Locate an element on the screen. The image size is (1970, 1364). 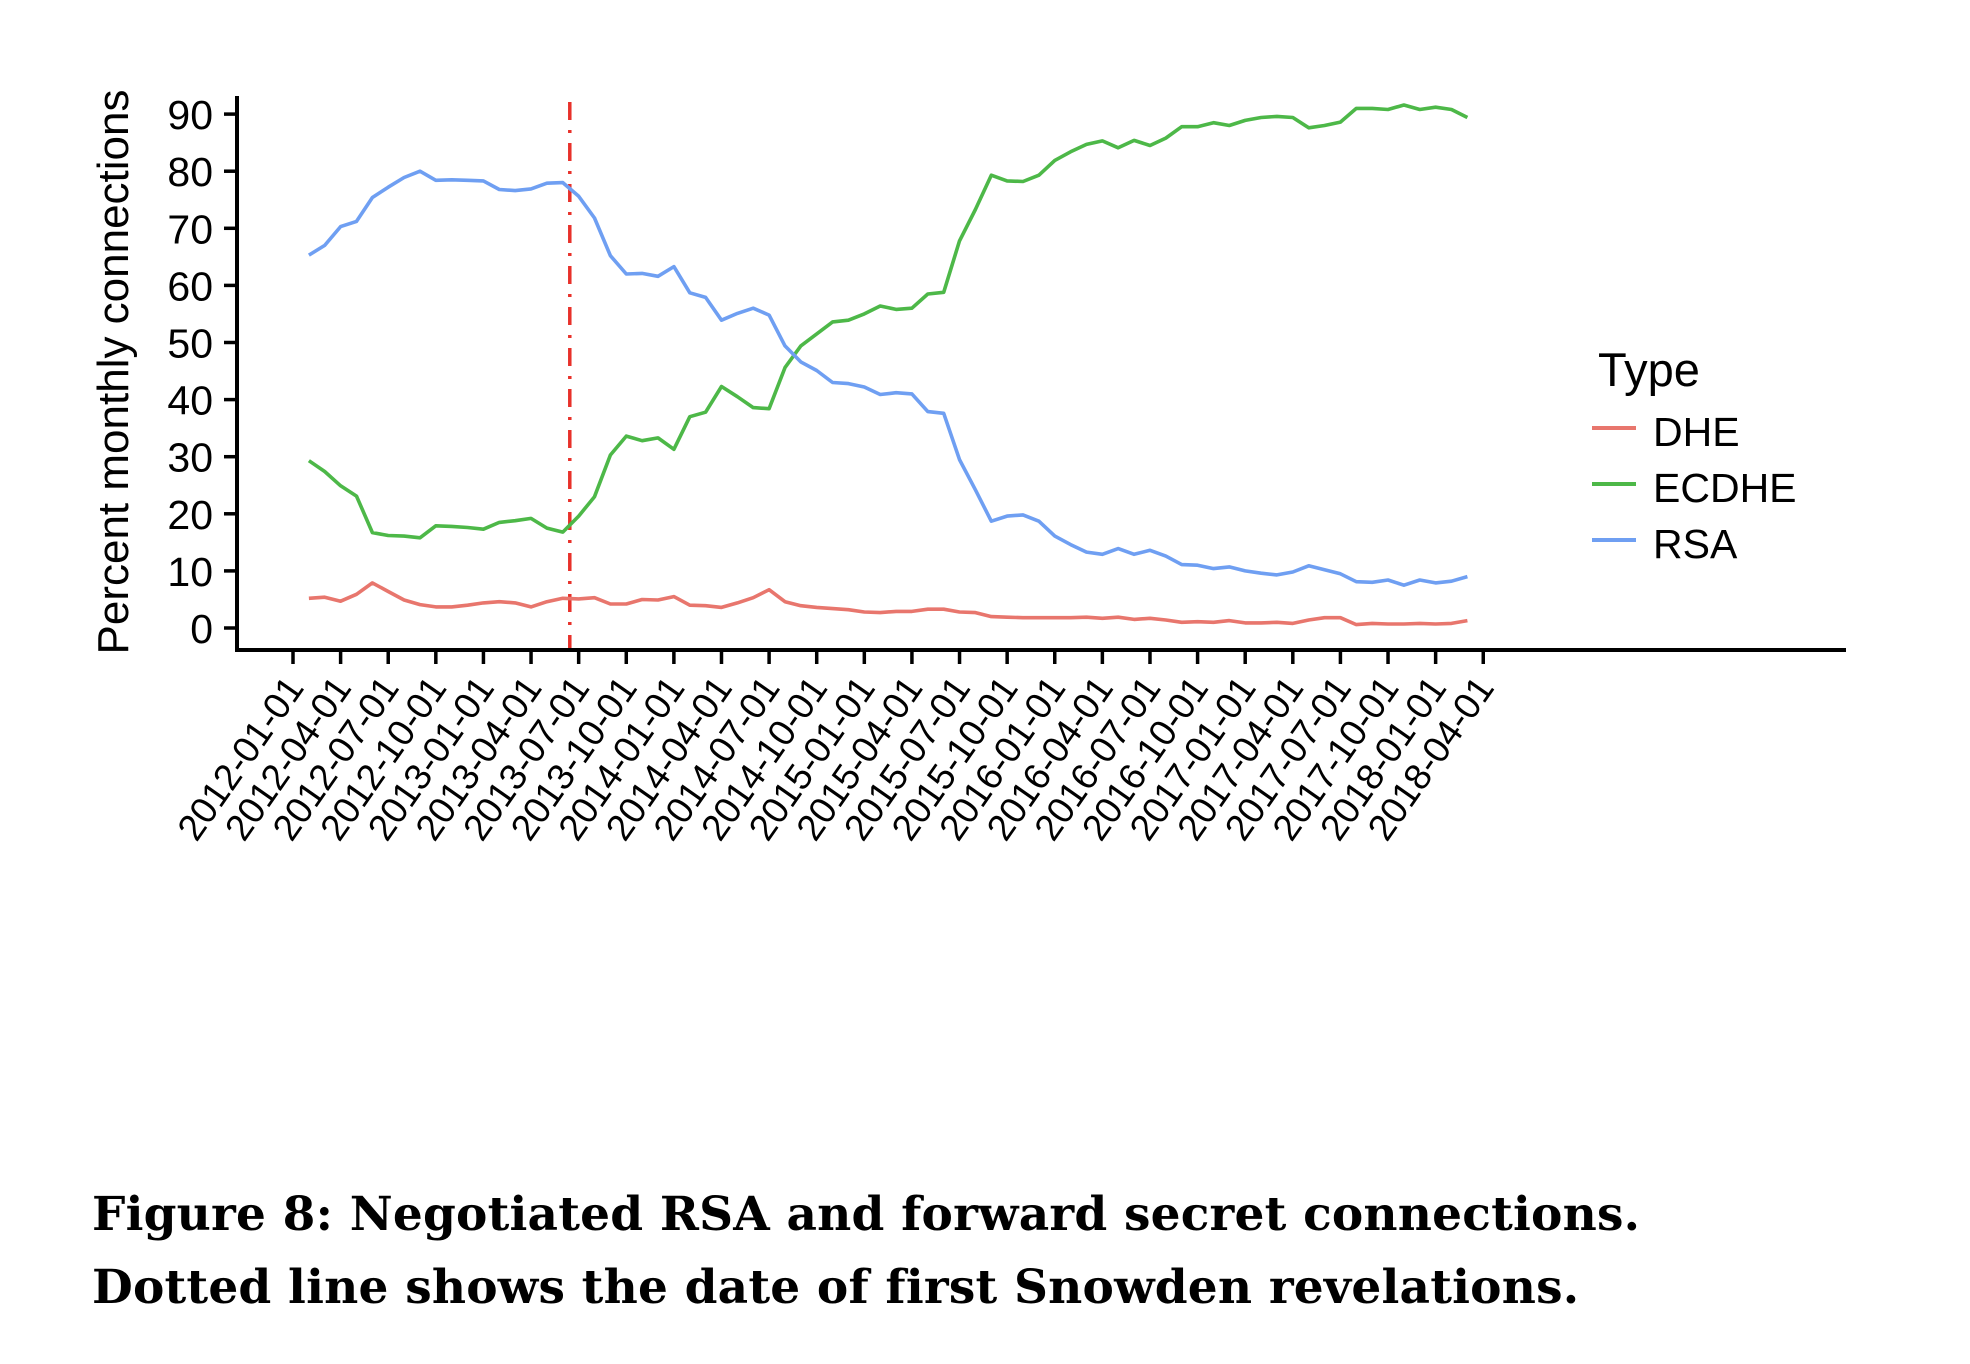
legend-label-dhe: DHE is located at coordinates (1696, 432).